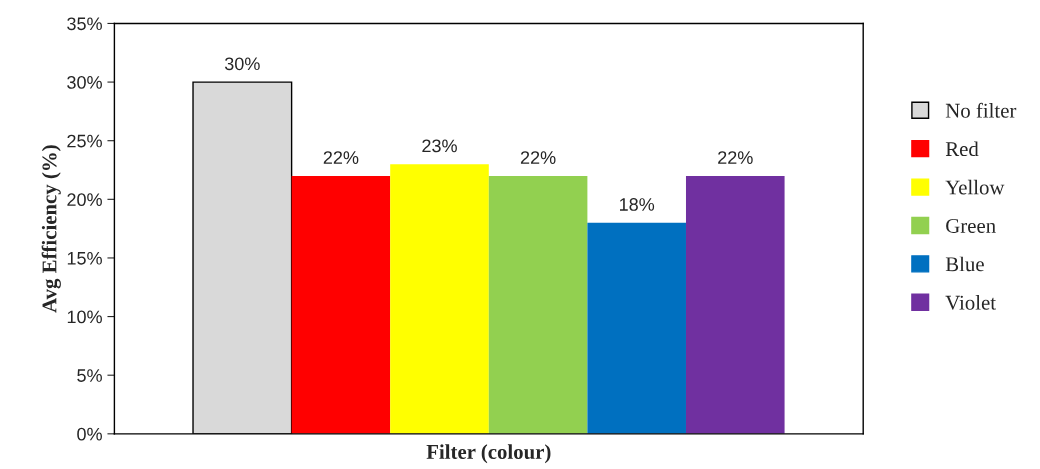 This screenshot has width=1040, height=469. Describe the element at coordinates (637, 204) in the screenshot. I see `data-label: 18%` at that location.